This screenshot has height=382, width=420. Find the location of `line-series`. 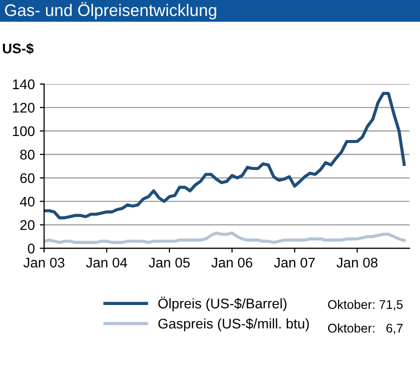

line-series is located at coordinates (225, 238).